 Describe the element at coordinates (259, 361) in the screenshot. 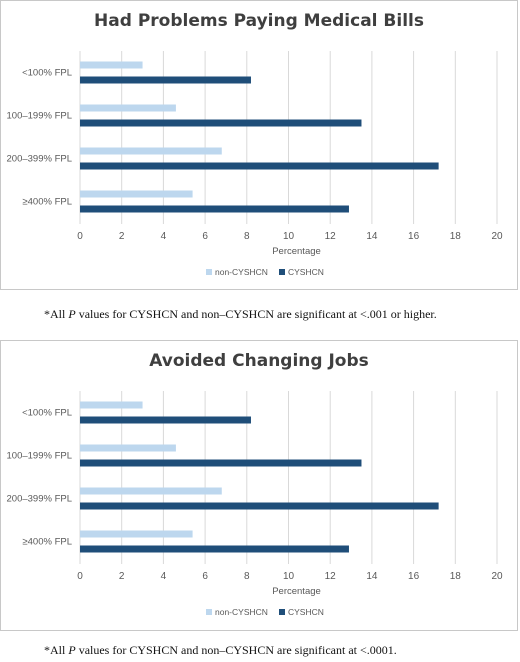

I see `chart-title: Avoided Changing Jobs` at that location.